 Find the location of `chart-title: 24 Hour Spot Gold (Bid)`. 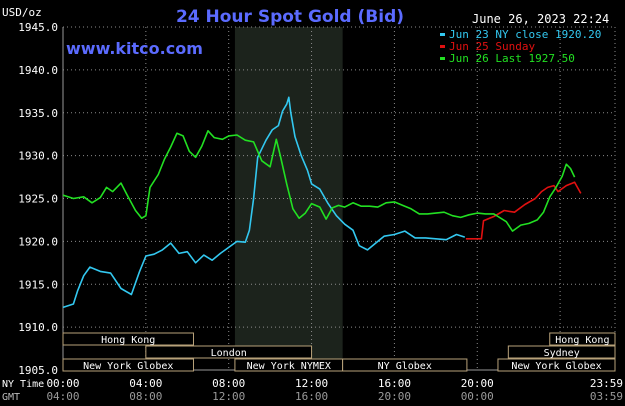

chart-title: 24 Hour Spot Gold (Bid) is located at coordinates (290, 17).